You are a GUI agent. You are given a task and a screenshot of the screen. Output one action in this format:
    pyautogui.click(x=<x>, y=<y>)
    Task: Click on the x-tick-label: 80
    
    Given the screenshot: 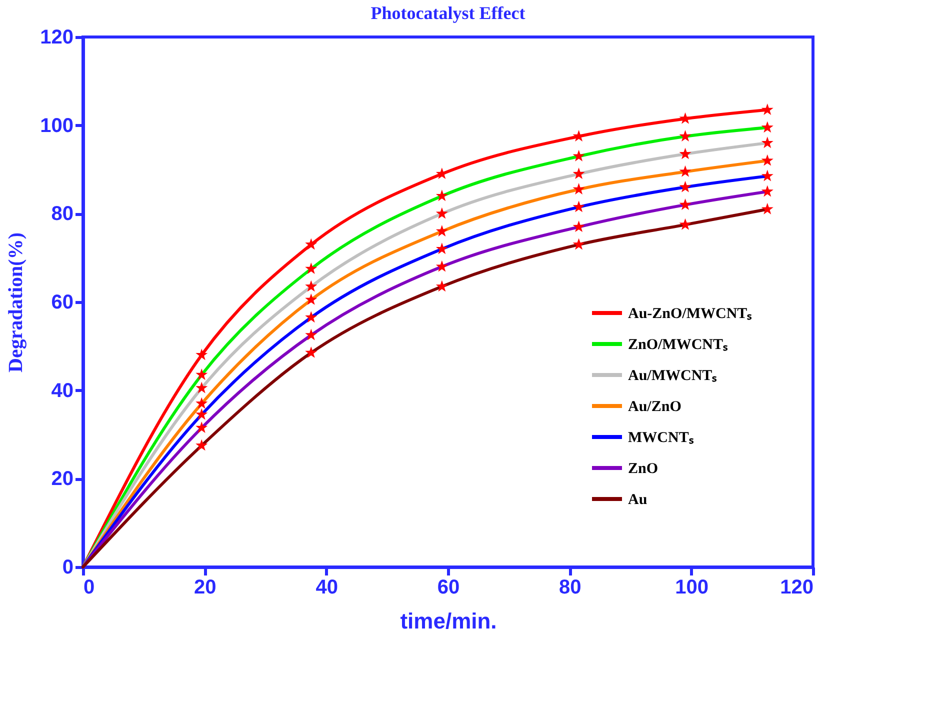 What is the action you would take?
    pyautogui.click(x=570, y=587)
    